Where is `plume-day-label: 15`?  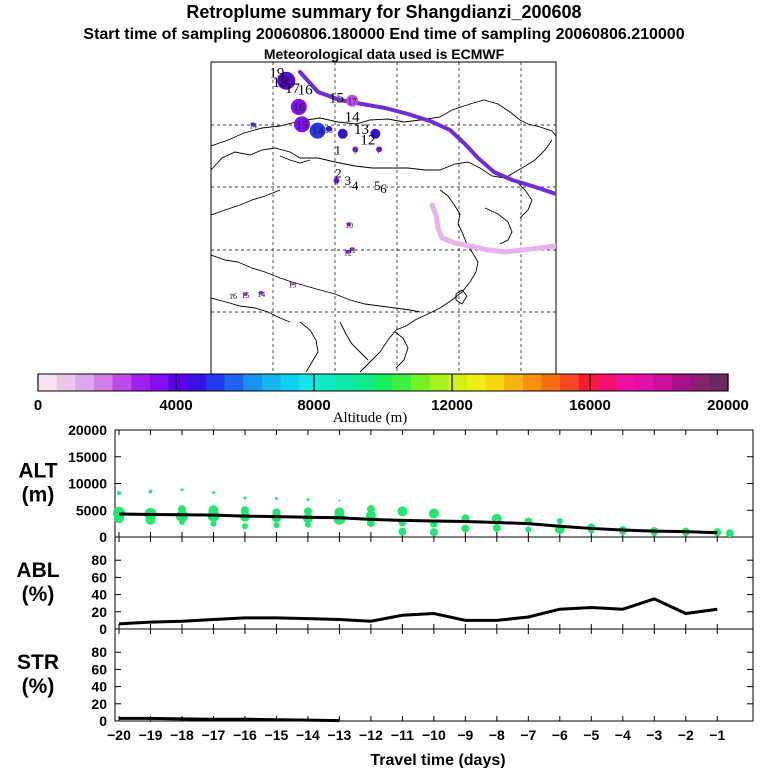
plume-day-label: 15 is located at coordinates (336, 99).